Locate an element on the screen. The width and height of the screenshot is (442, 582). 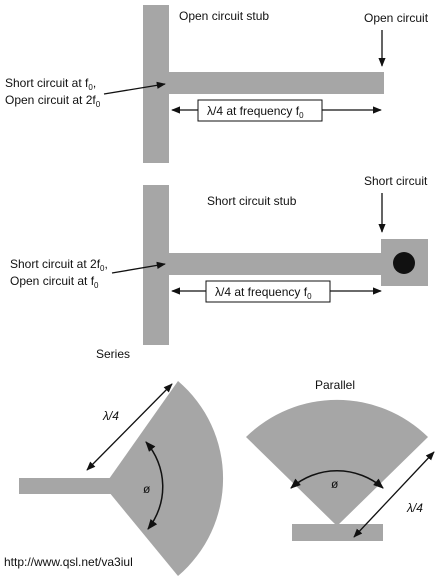
parallel-angle-label: ø is located at coordinates (335, 484).